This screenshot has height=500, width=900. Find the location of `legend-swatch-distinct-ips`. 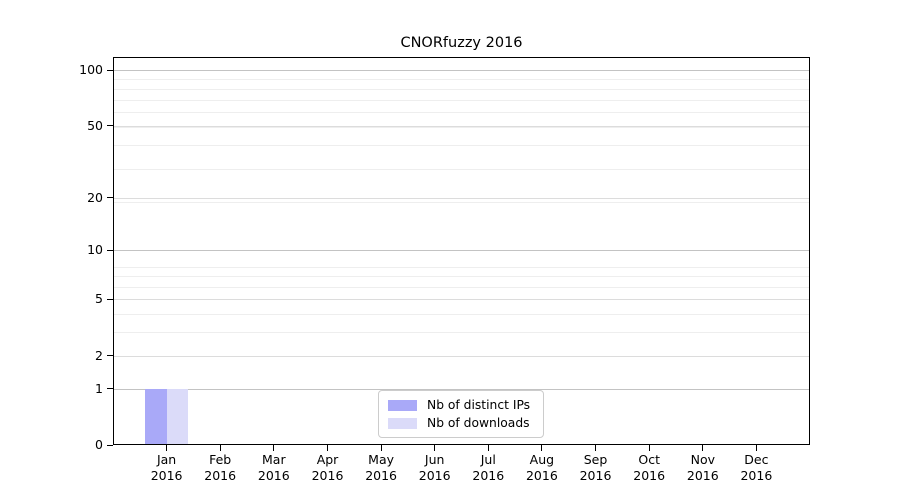

legend-swatch-distinct-ips is located at coordinates (402, 405).